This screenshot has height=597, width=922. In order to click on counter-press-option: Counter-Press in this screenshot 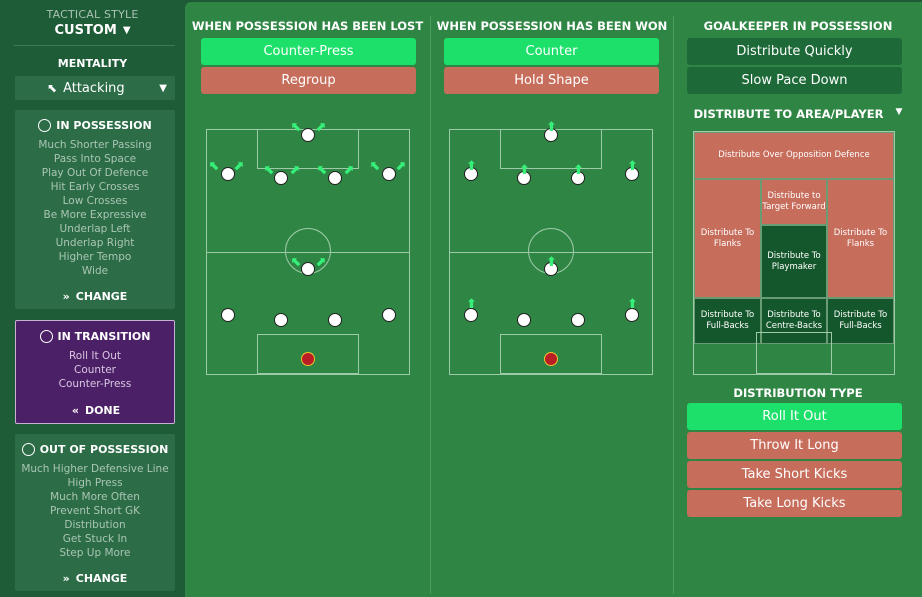, I will do `click(308, 51)`.